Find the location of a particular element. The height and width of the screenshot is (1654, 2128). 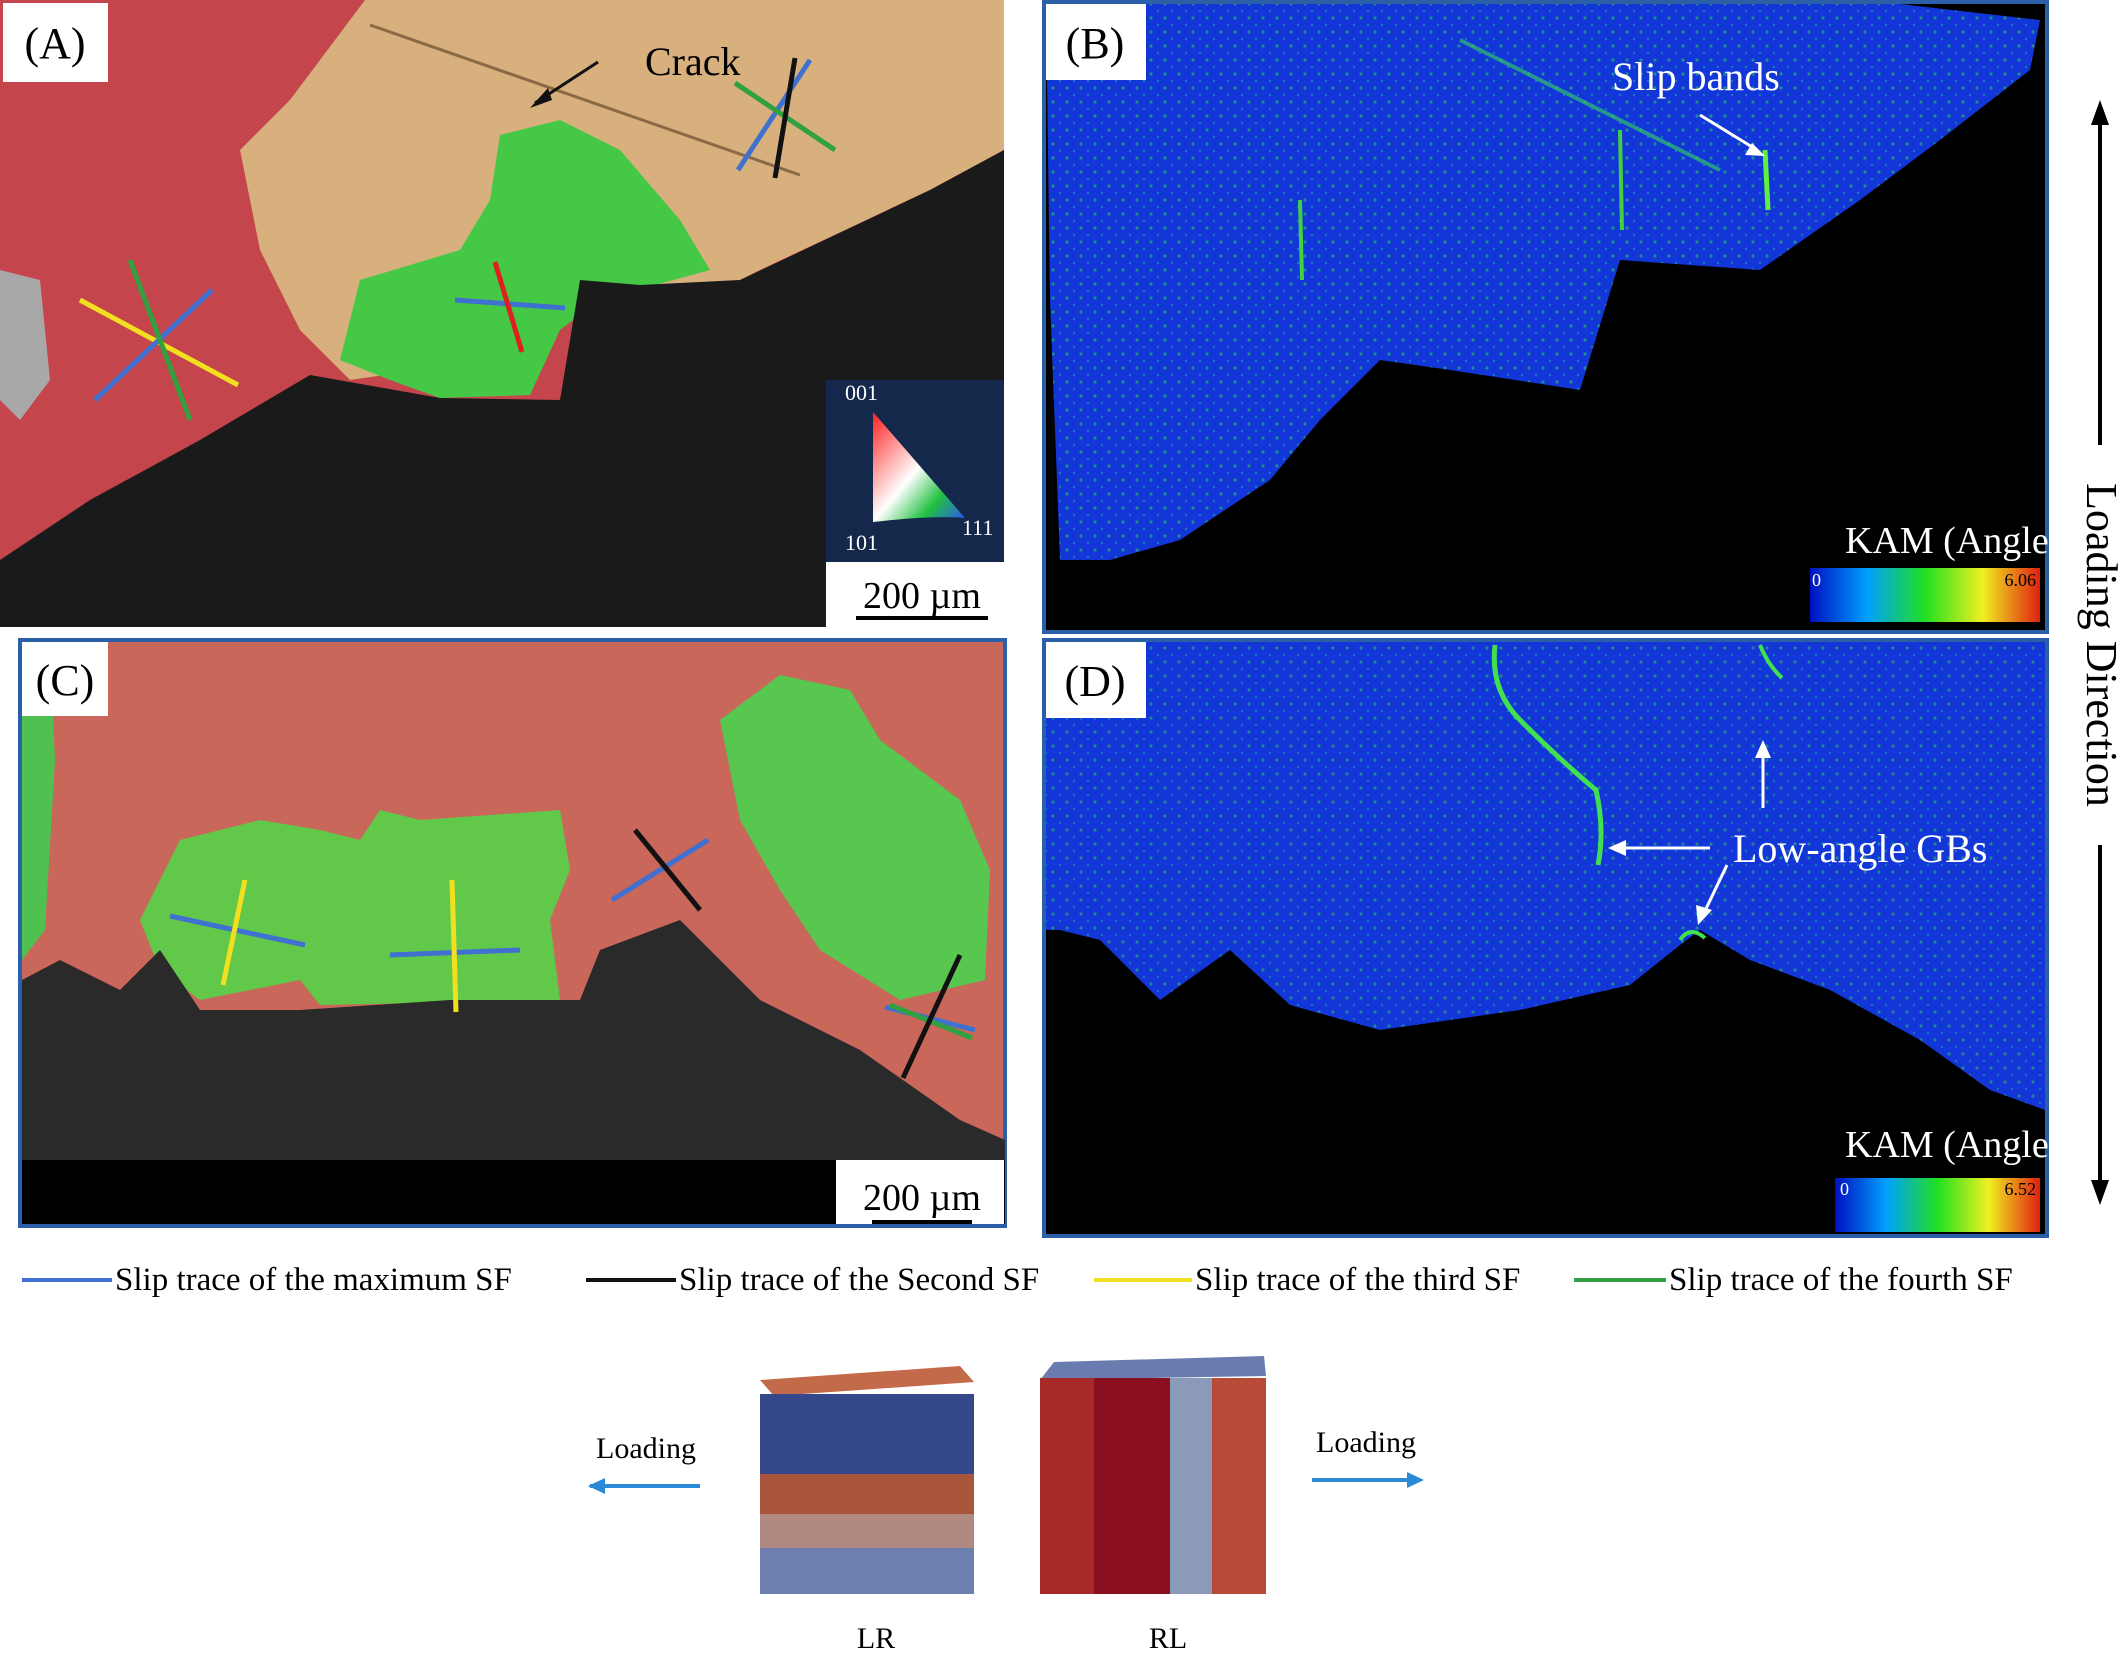

panel-label: (C) is located at coordinates (65, 680).